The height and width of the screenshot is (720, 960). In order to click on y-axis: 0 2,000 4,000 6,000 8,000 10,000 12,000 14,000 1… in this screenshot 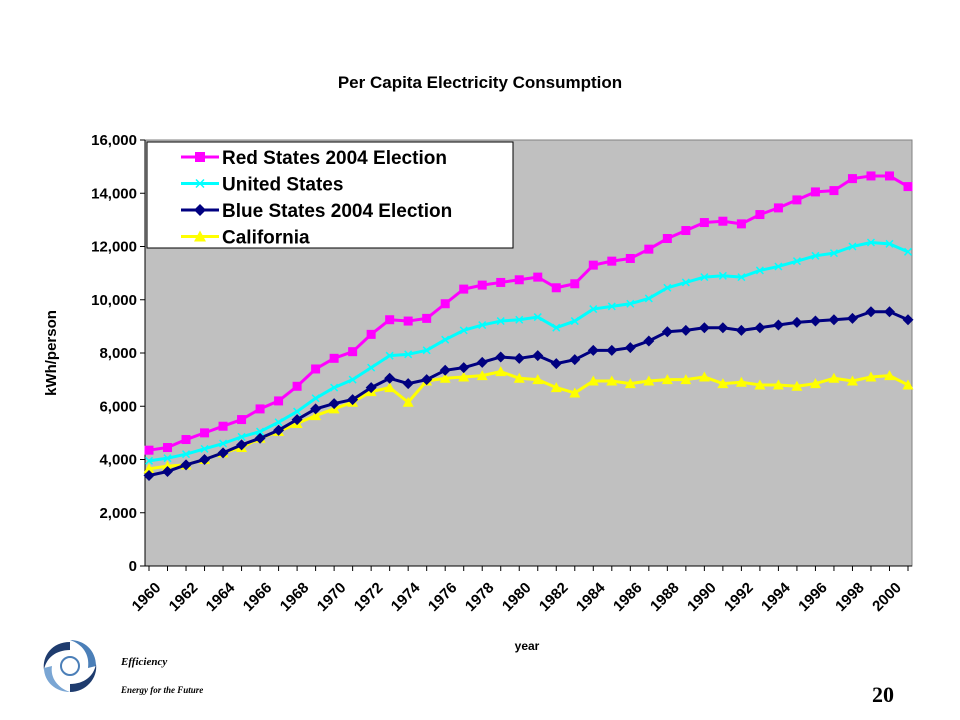, I will do `click(118, 353)`.